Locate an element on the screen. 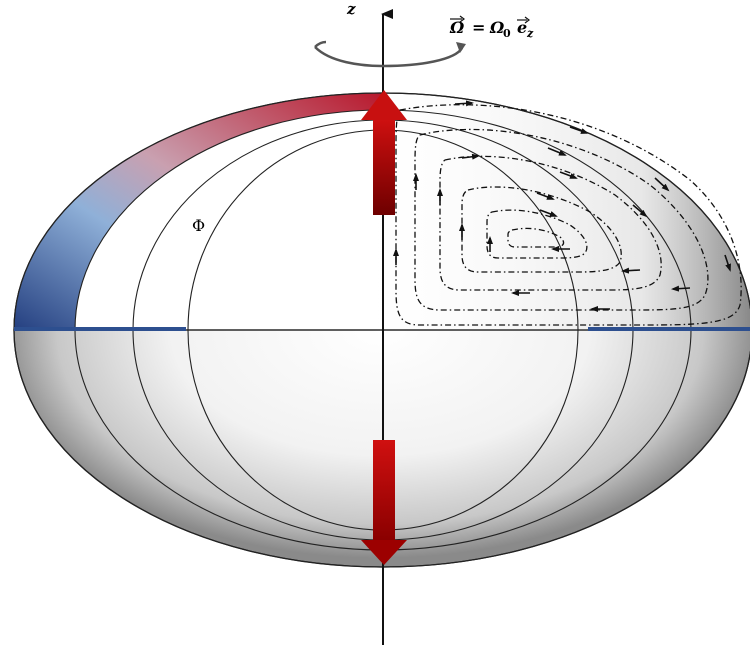 This screenshot has width=750, height=650. flow-direction-arrows is located at coordinates (562, 206).